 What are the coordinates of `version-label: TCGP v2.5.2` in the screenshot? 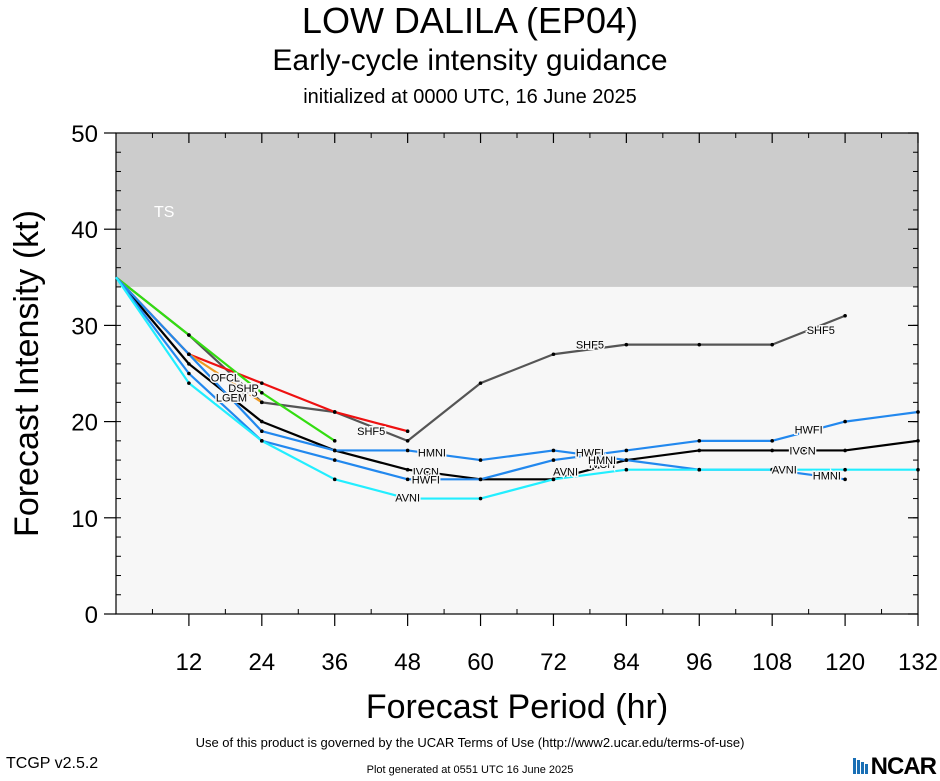 It's located at (52, 763).